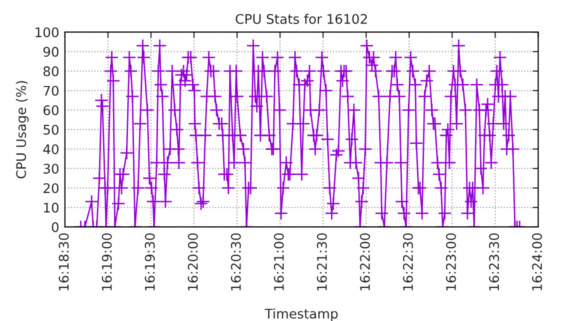  I want to click on x-tick-label: 16:21:30, so click(321, 261).